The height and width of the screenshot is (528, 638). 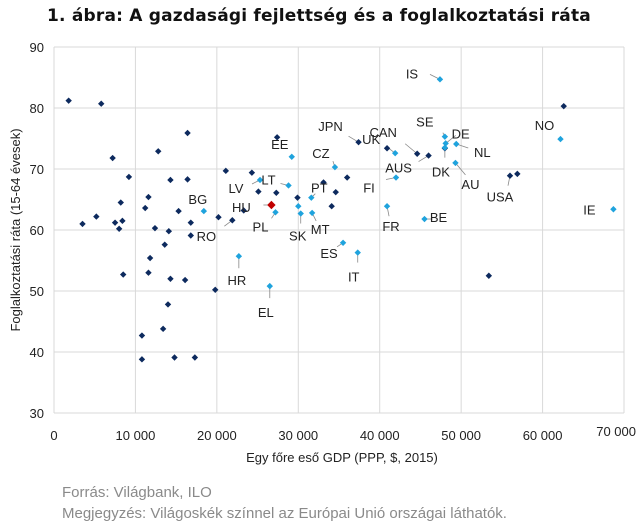 I want to click on point-label-ee: EE, so click(x=280, y=144).